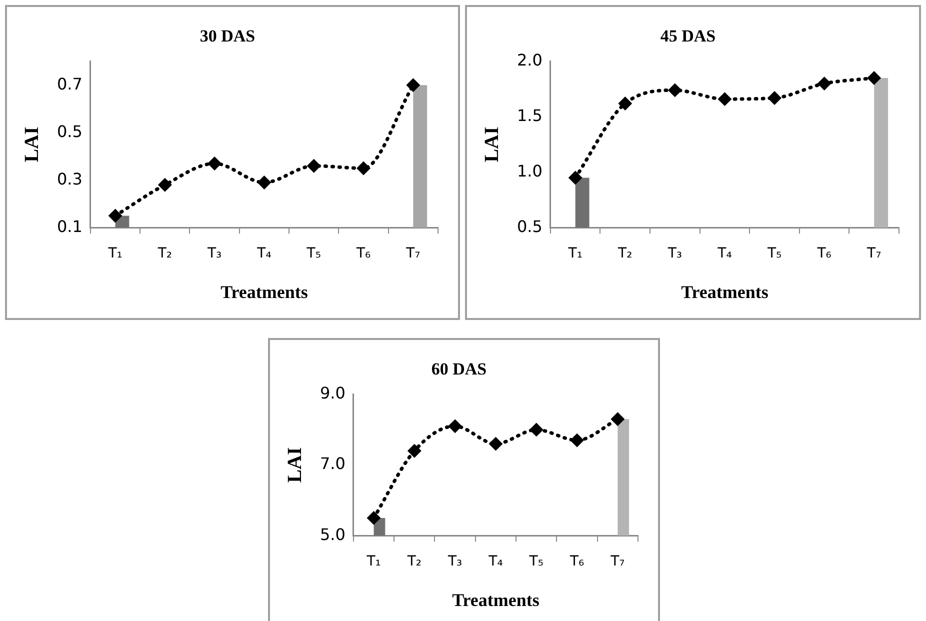 The width and height of the screenshot is (926, 621). I want to click on y-tick-label: 0.7, so click(69, 84).